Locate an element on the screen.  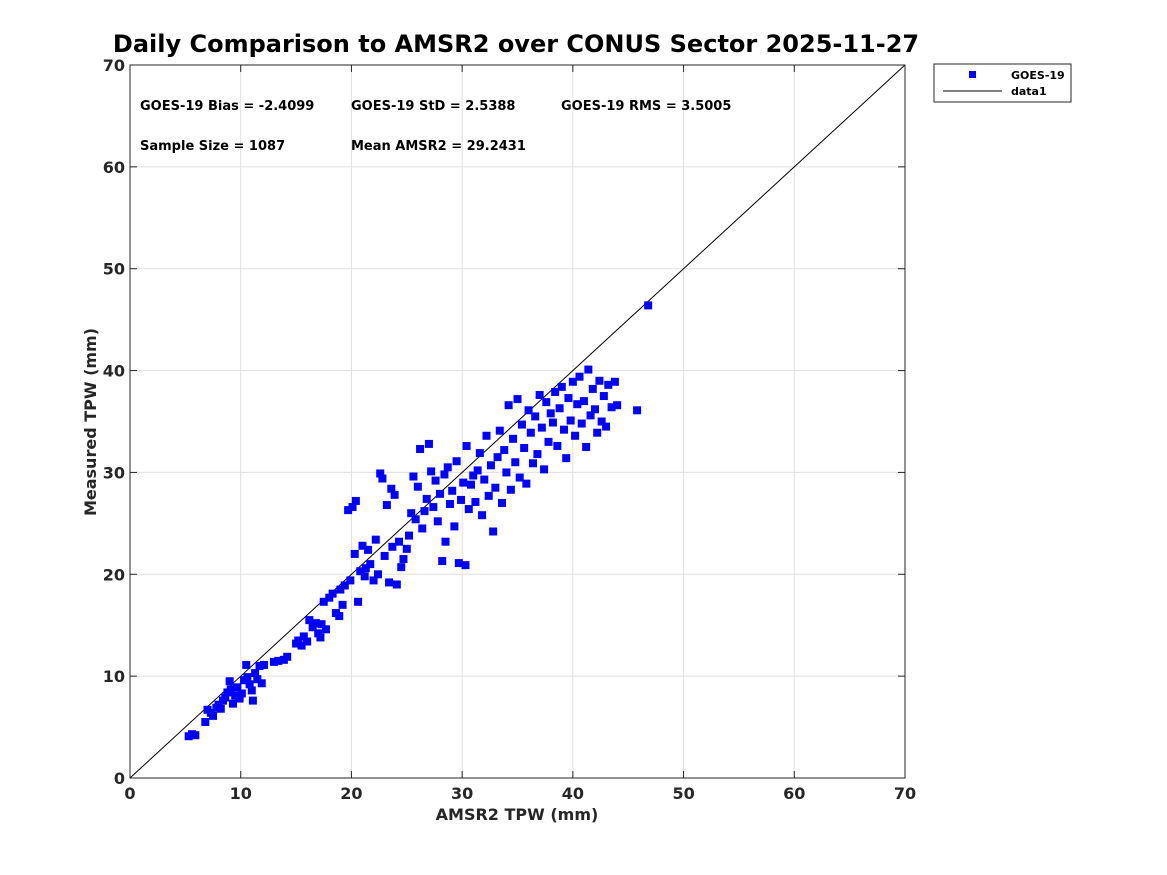
x-axis-label: AMSR2 TPW (mm) is located at coordinates (517, 814).